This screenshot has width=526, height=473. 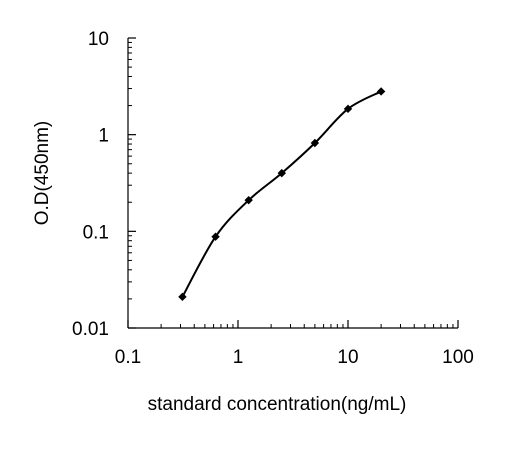 I want to click on y-tick-label: 10, so click(x=98, y=39).